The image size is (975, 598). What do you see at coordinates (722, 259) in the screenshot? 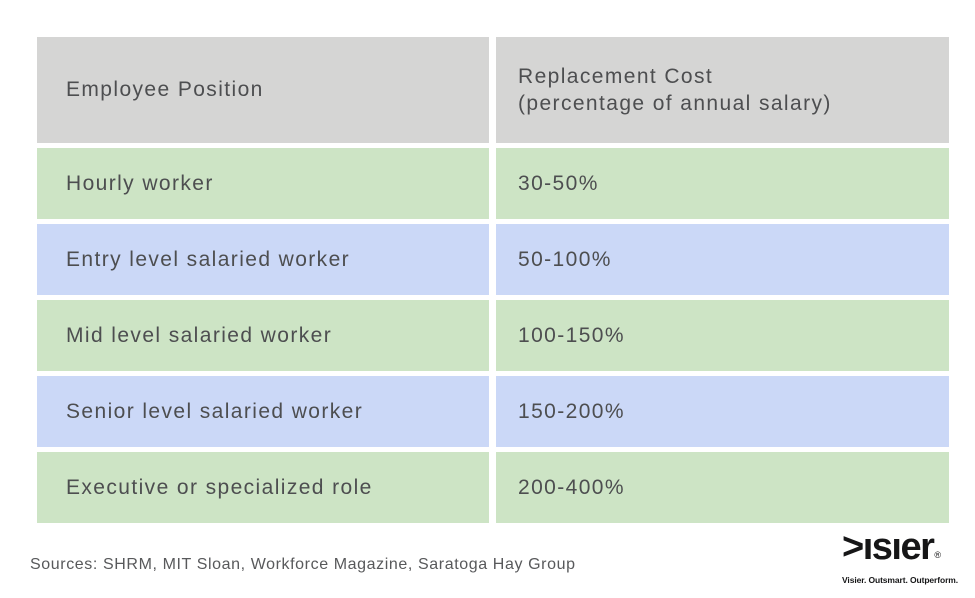
I see `table-row-cost-entry-level: 50-100%` at bounding box center [722, 259].